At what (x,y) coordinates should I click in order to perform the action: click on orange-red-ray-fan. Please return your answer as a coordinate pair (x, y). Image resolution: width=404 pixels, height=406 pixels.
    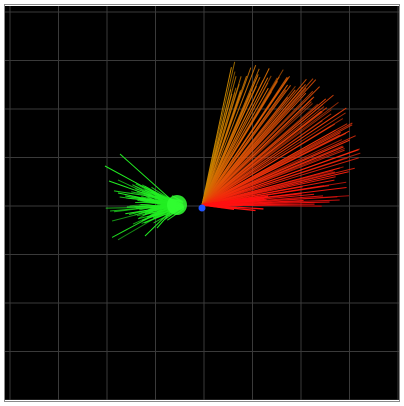
    Looking at the image, I should click on (281, 136).